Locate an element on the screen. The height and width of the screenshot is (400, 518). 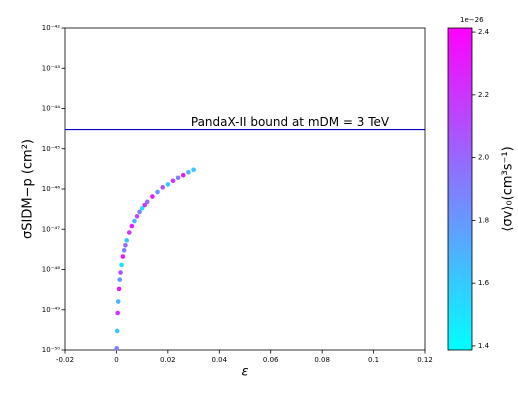
y-tick-label: 10⁻⁴⁶ is located at coordinates (51, 189).